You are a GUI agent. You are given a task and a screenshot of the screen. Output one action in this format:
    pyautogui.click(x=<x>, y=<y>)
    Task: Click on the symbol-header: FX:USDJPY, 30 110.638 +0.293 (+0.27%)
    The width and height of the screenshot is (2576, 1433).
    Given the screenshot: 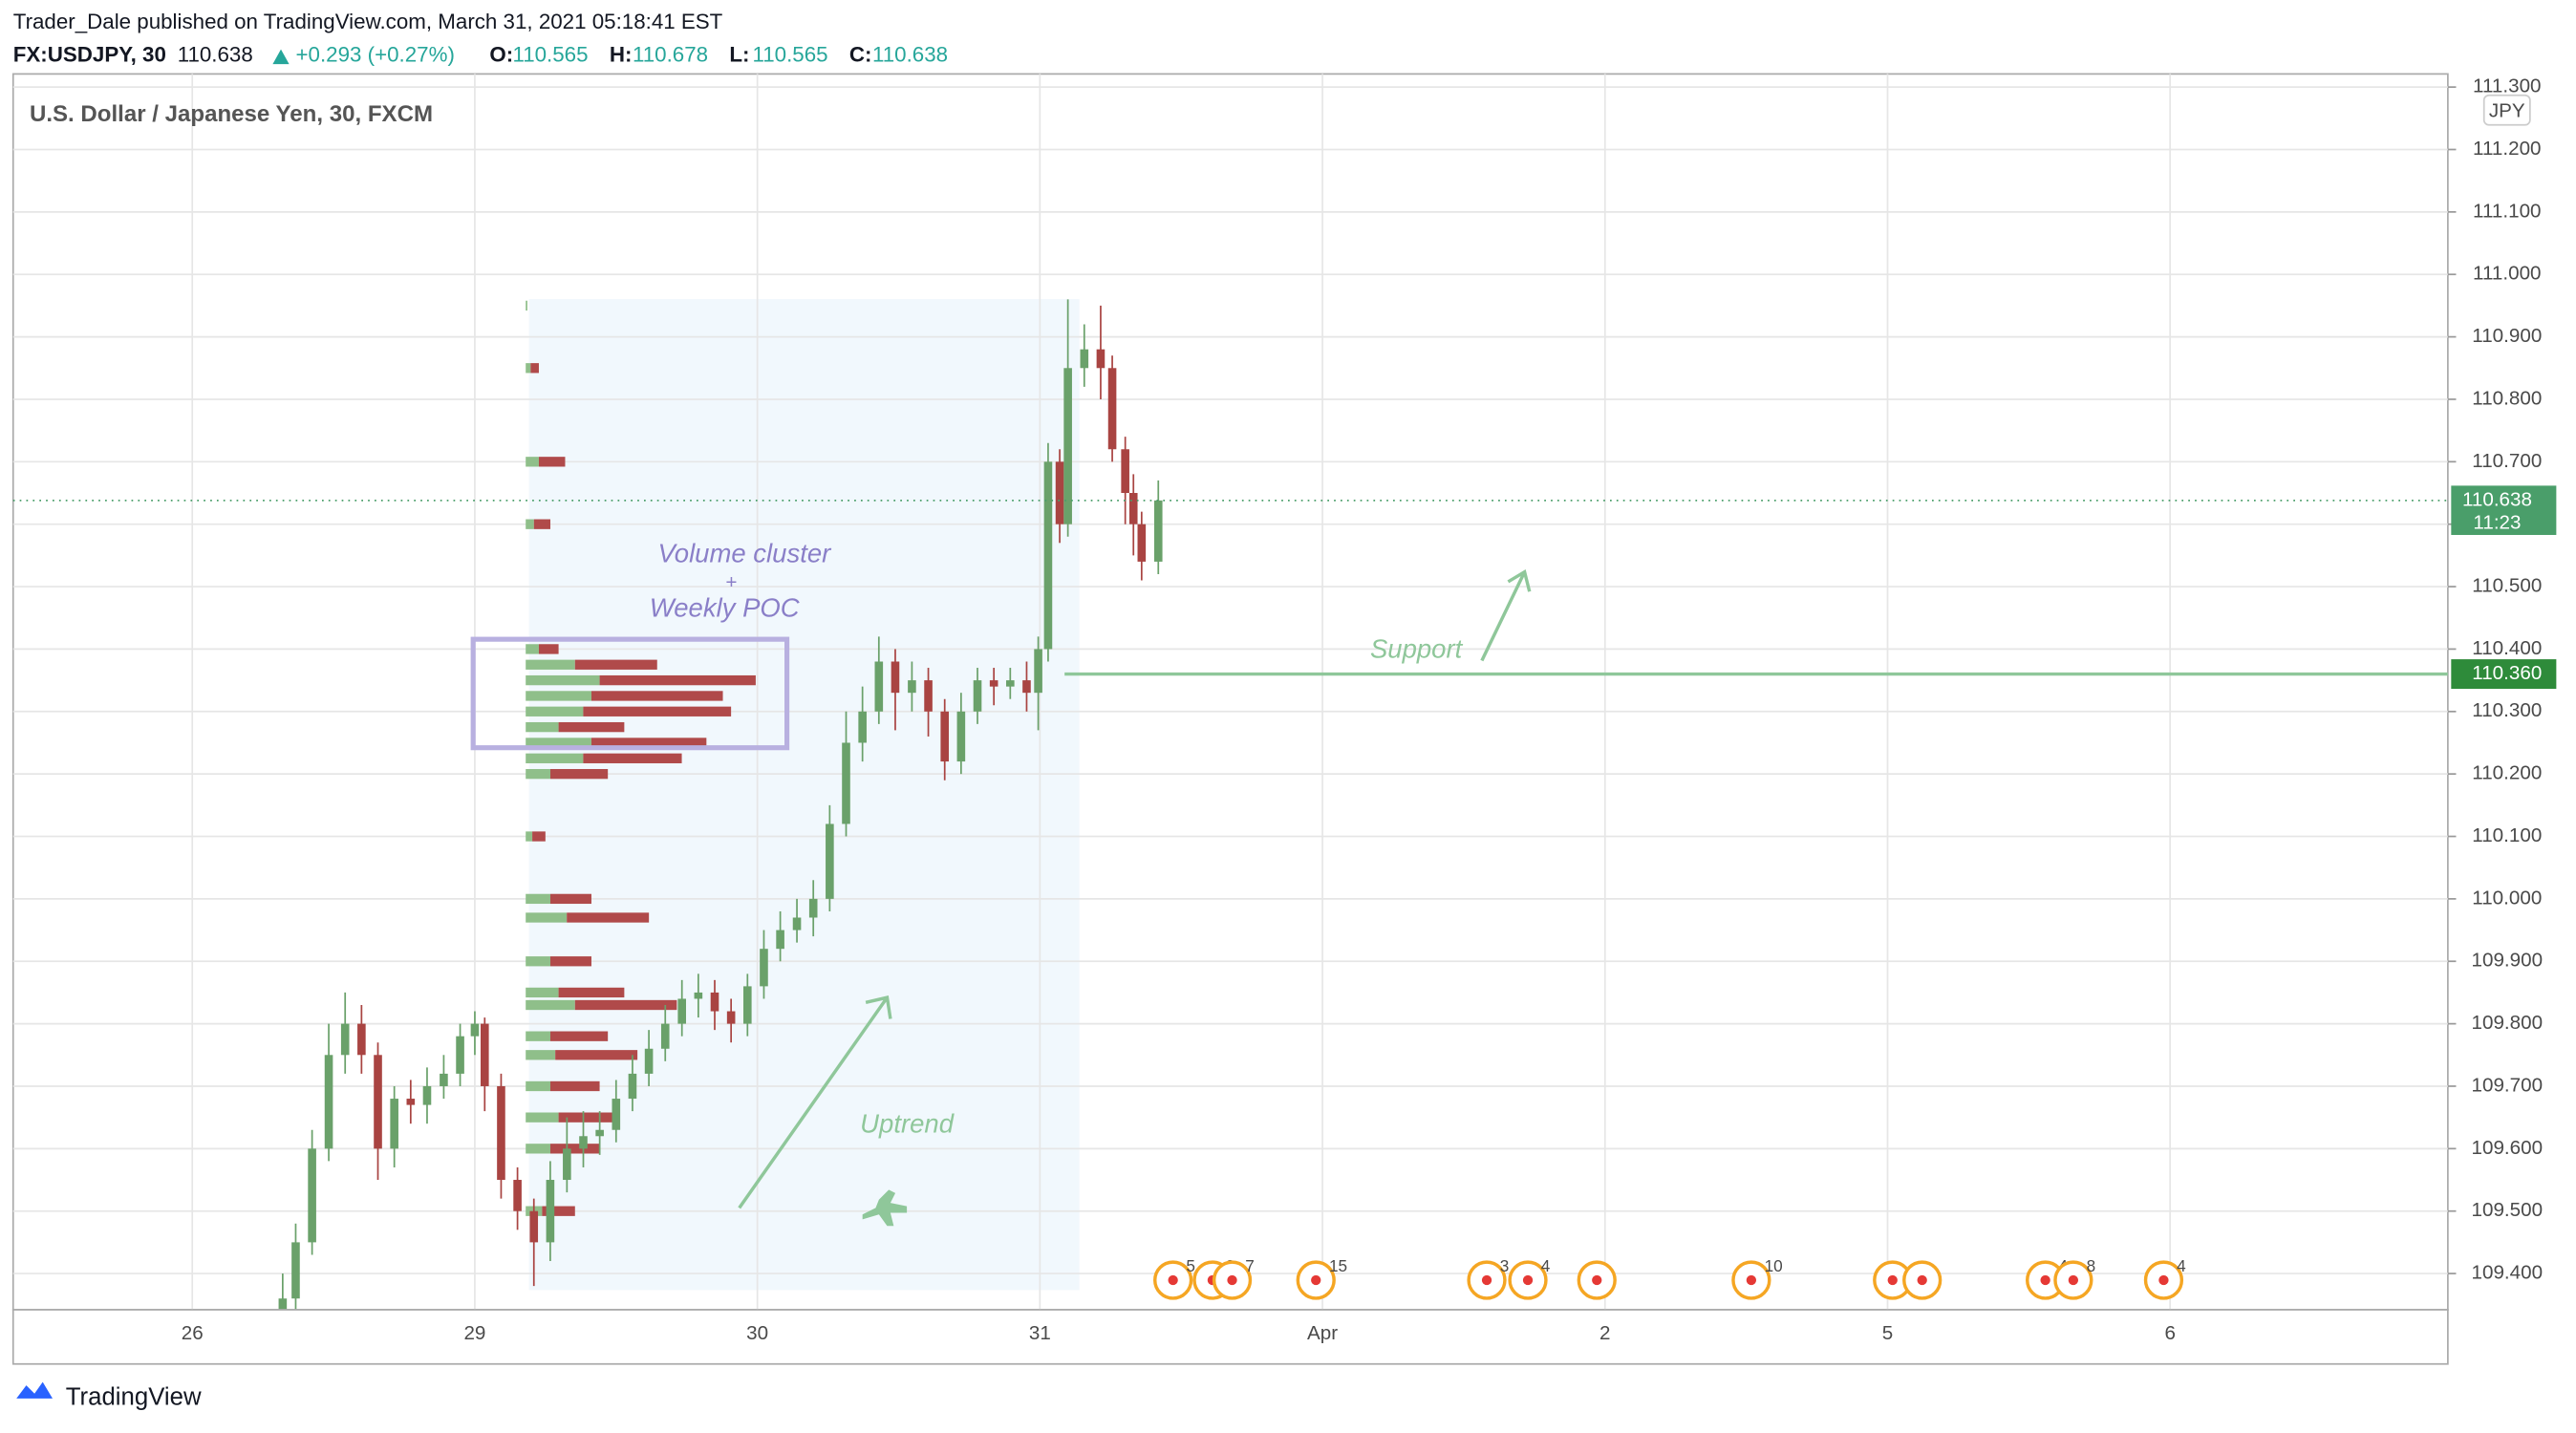 What is the action you would take?
    pyautogui.click(x=234, y=54)
    